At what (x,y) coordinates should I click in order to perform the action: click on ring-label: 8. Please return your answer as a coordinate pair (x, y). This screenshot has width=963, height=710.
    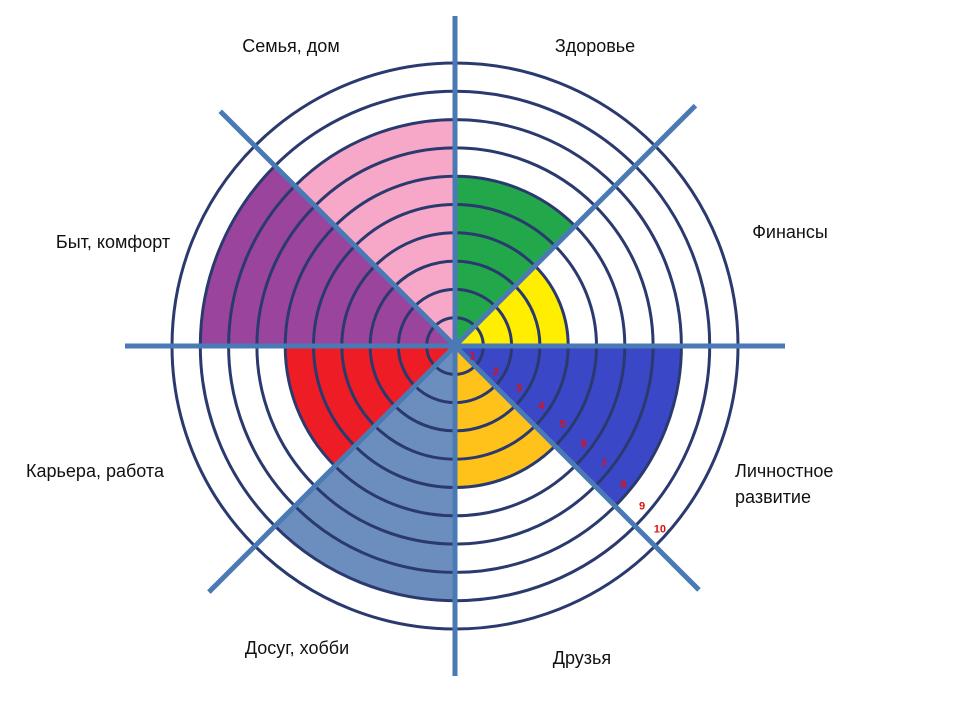
    Looking at the image, I should click on (623, 485).